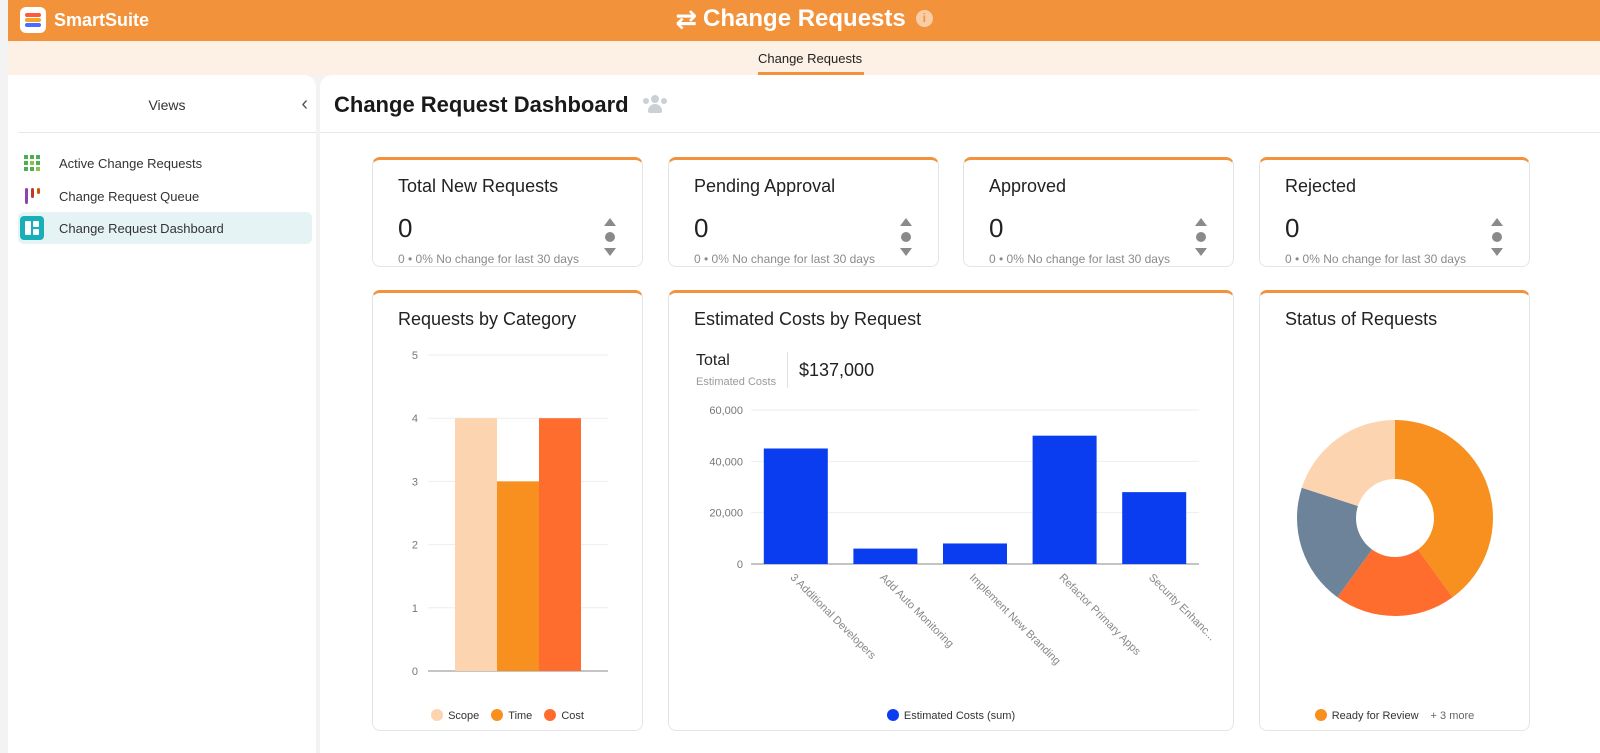  What do you see at coordinates (686, 19) in the screenshot?
I see `swap-arrows-icon: ⇄` at bounding box center [686, 19].